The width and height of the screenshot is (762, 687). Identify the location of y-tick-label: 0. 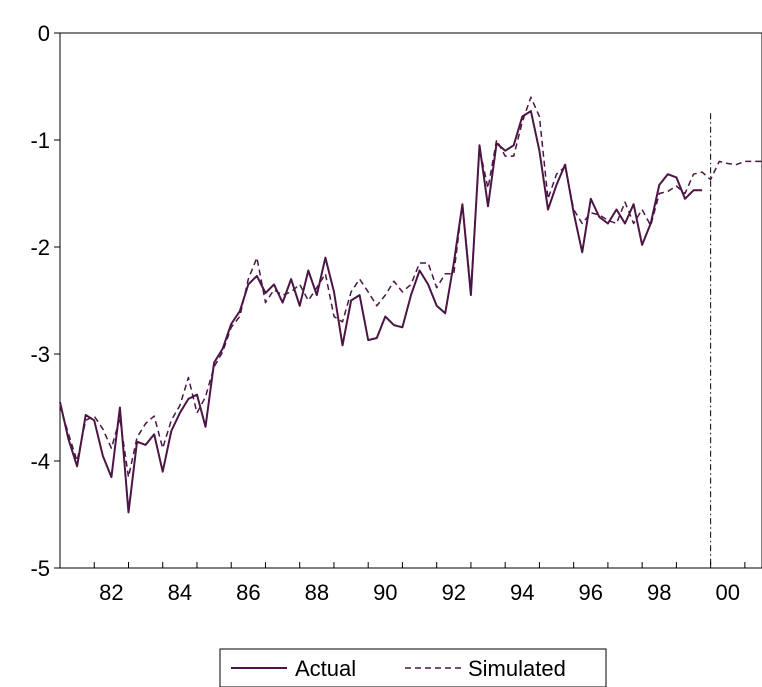
(44, 33).